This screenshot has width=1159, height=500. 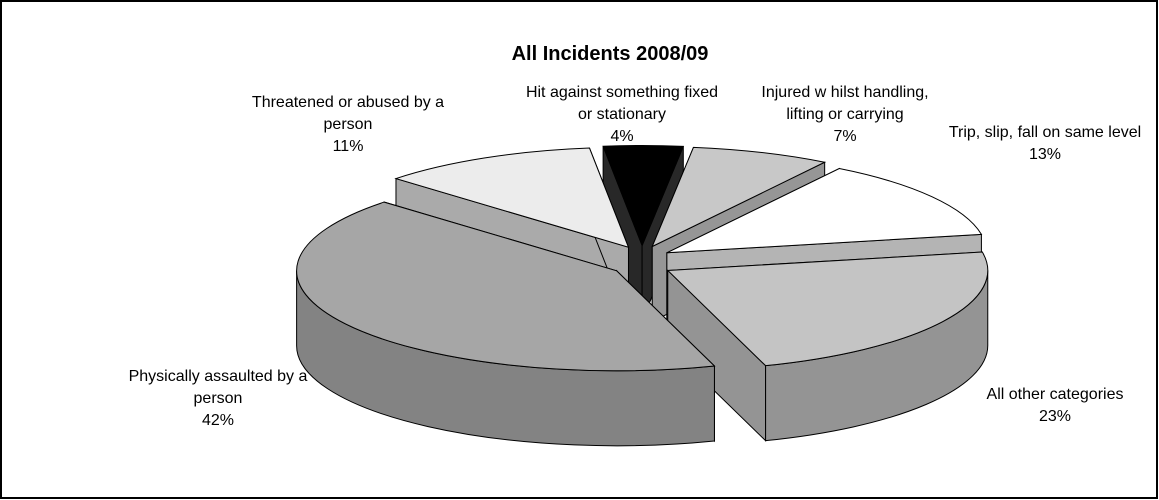 What do you see at coordinates (622, 136) in the screenshot?
I see `value-label: 4%` at bounding box center [622, 136].